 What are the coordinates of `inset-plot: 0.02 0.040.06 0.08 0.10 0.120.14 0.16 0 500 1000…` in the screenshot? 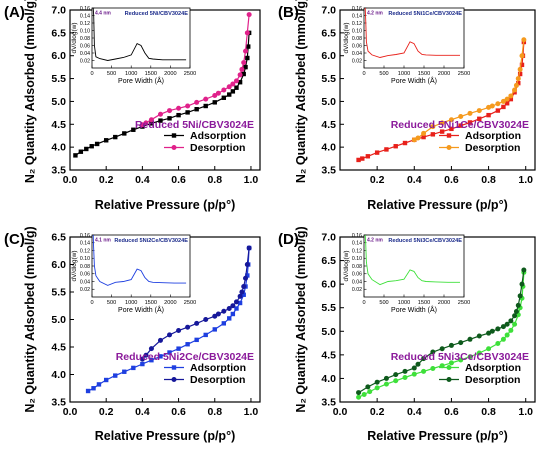 It's located at (133, 273).